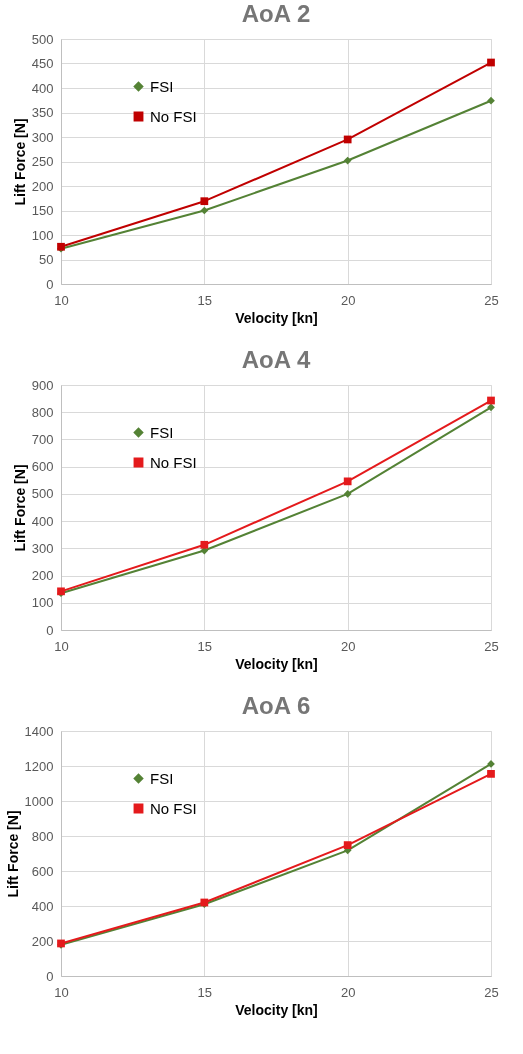 The width and height of the screenshot is (523, 1054). Describe the element at coordinates (276, 359) in the screenshot. I see `chart-title: AoA 4` at that location.